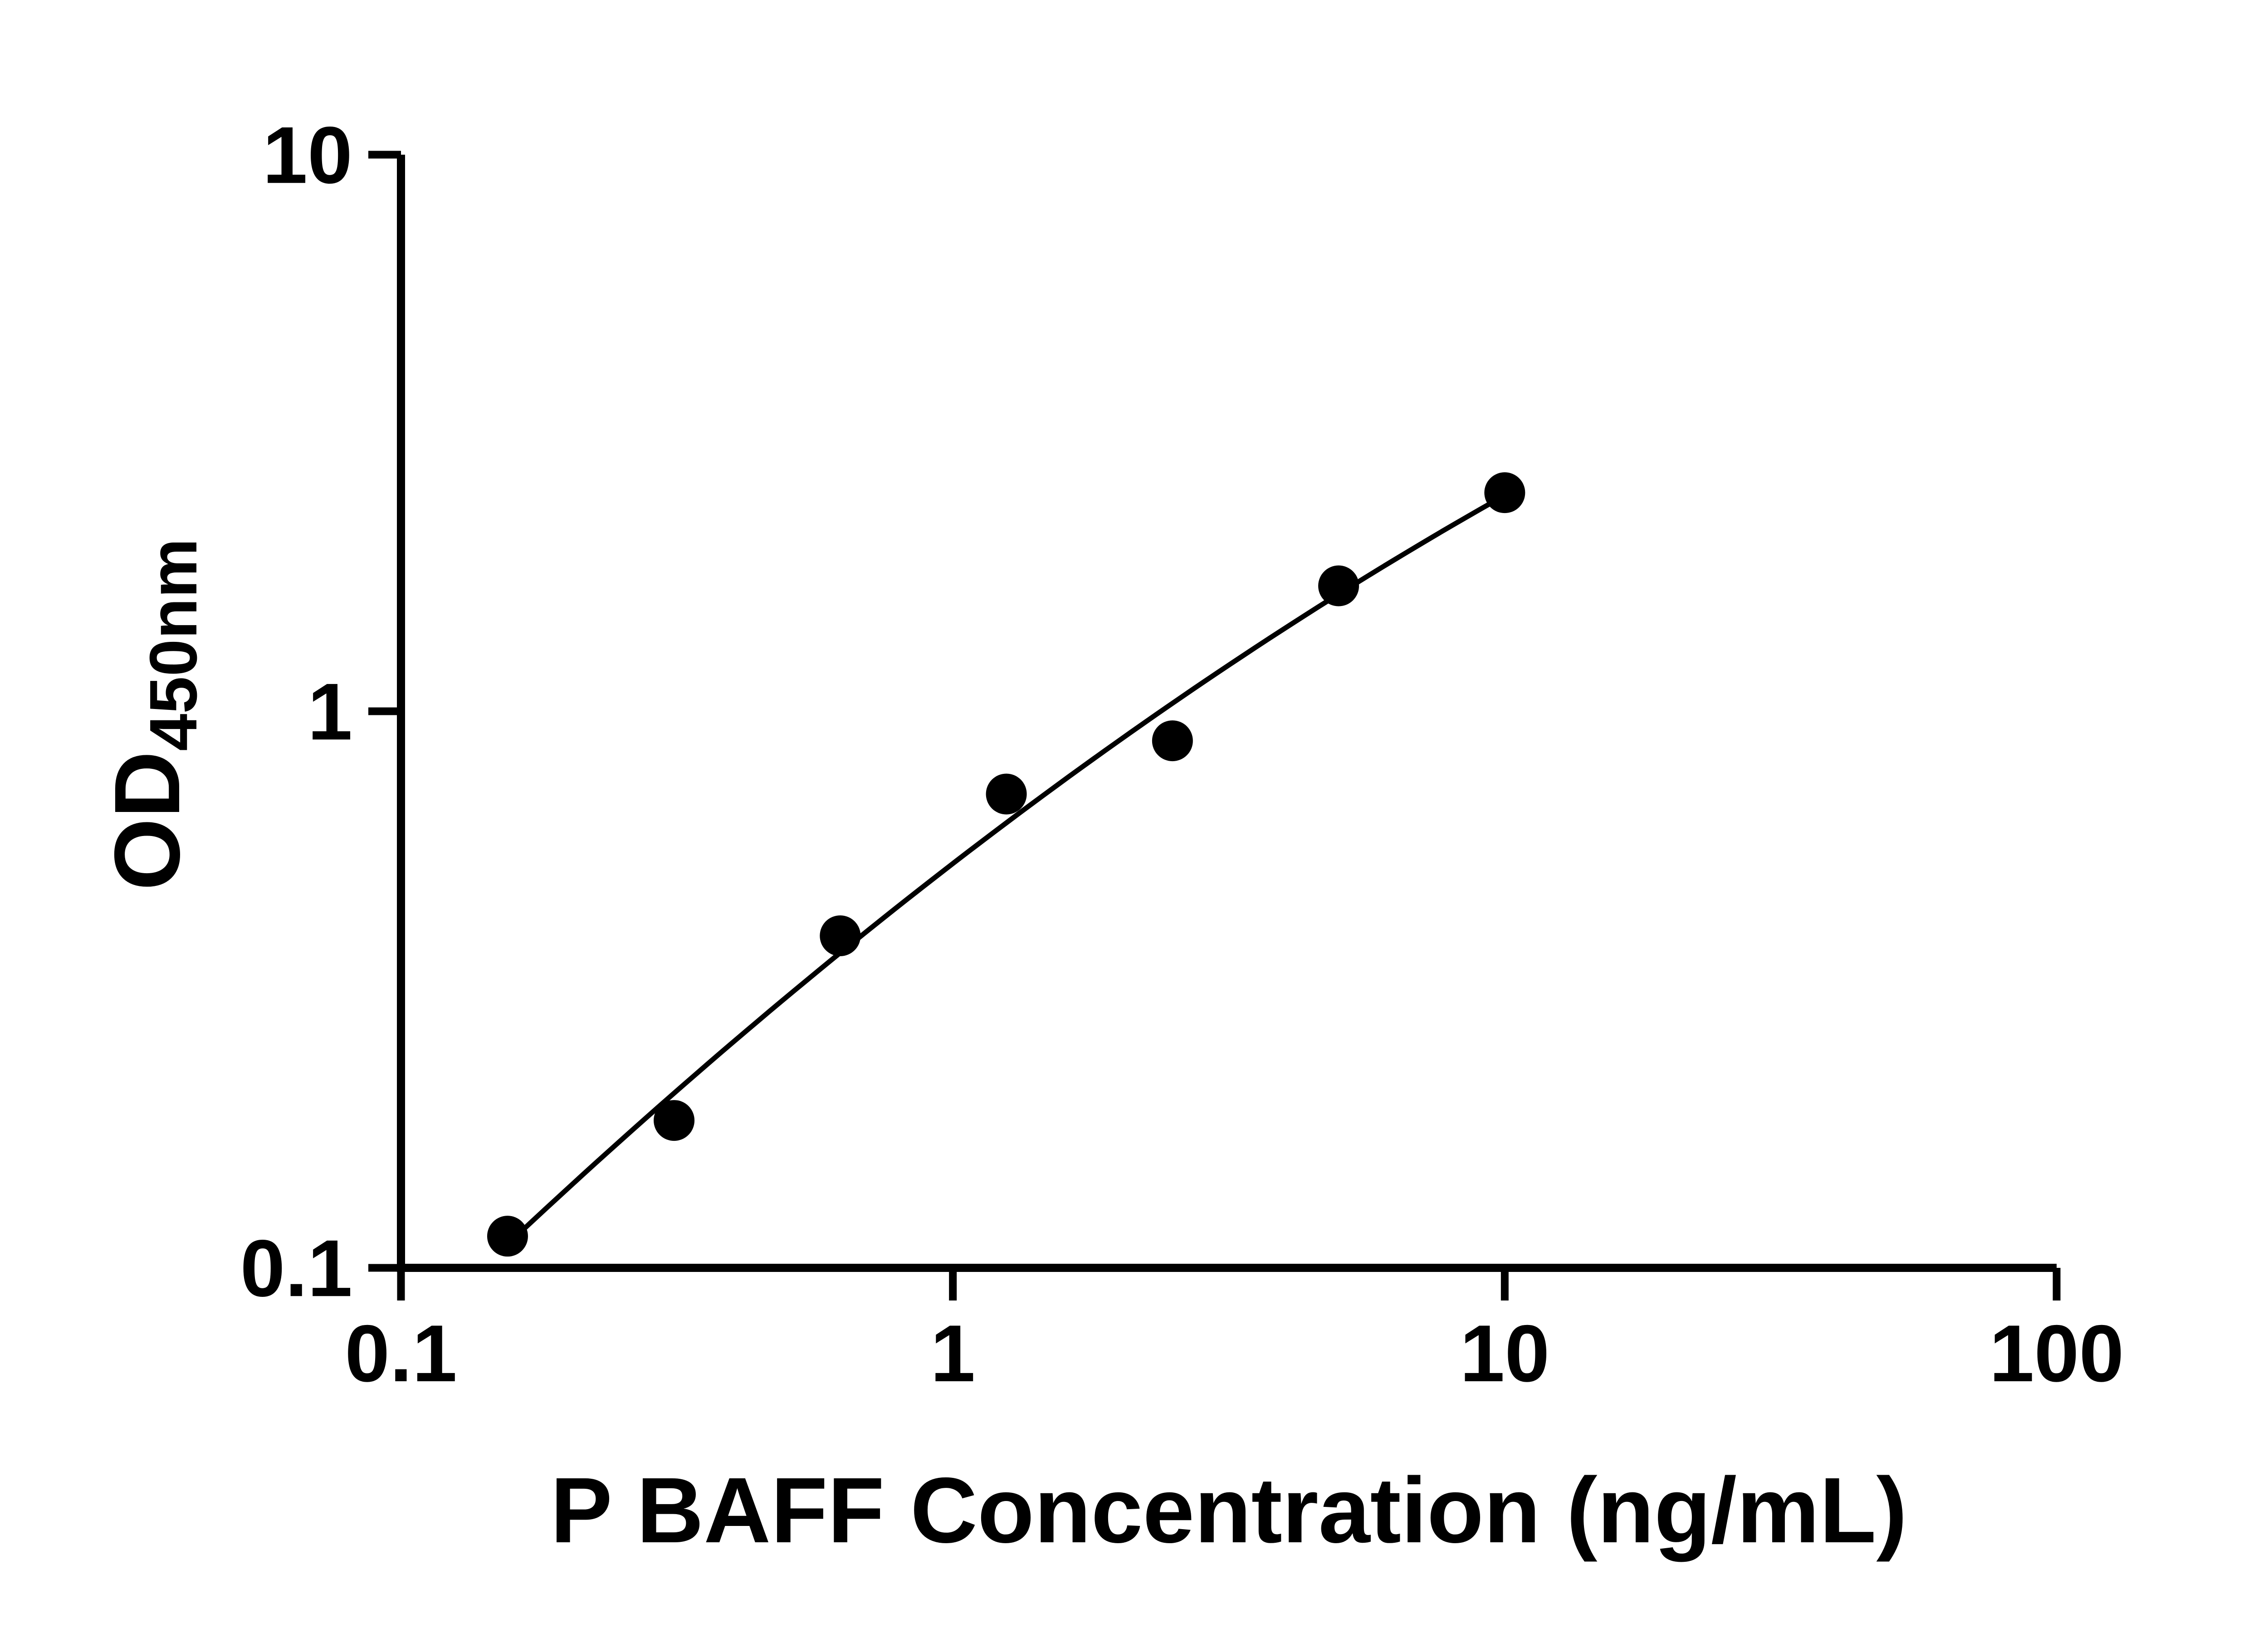 This screenshot has width=2268, height=1633. Describe the element at coordinates (308, 155) in the screenshot. I see `y-tick-label: 10` at that location.